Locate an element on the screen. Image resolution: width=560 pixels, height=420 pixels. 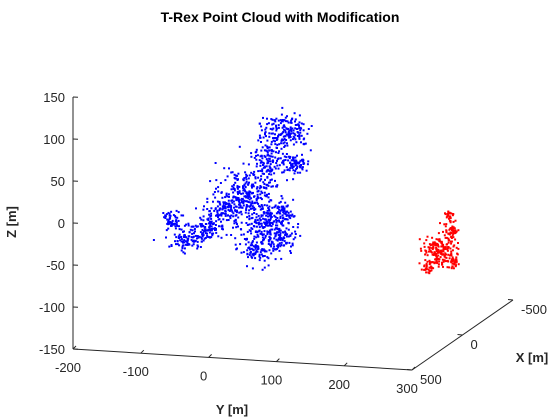
x-tick-label: 0 is located at coordinates (474, 344).